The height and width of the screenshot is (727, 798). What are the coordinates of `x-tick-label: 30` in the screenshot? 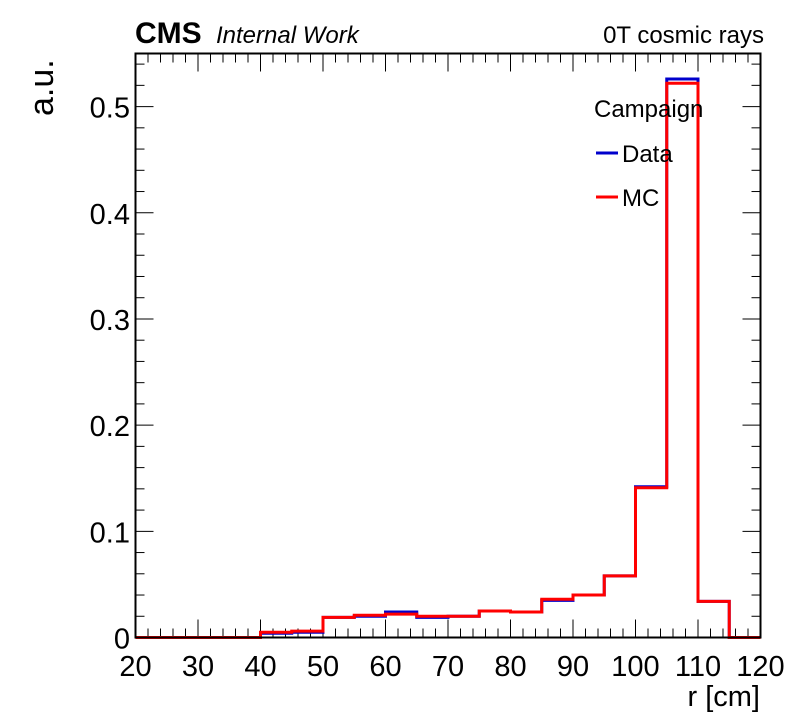 It's located at (198, 667).